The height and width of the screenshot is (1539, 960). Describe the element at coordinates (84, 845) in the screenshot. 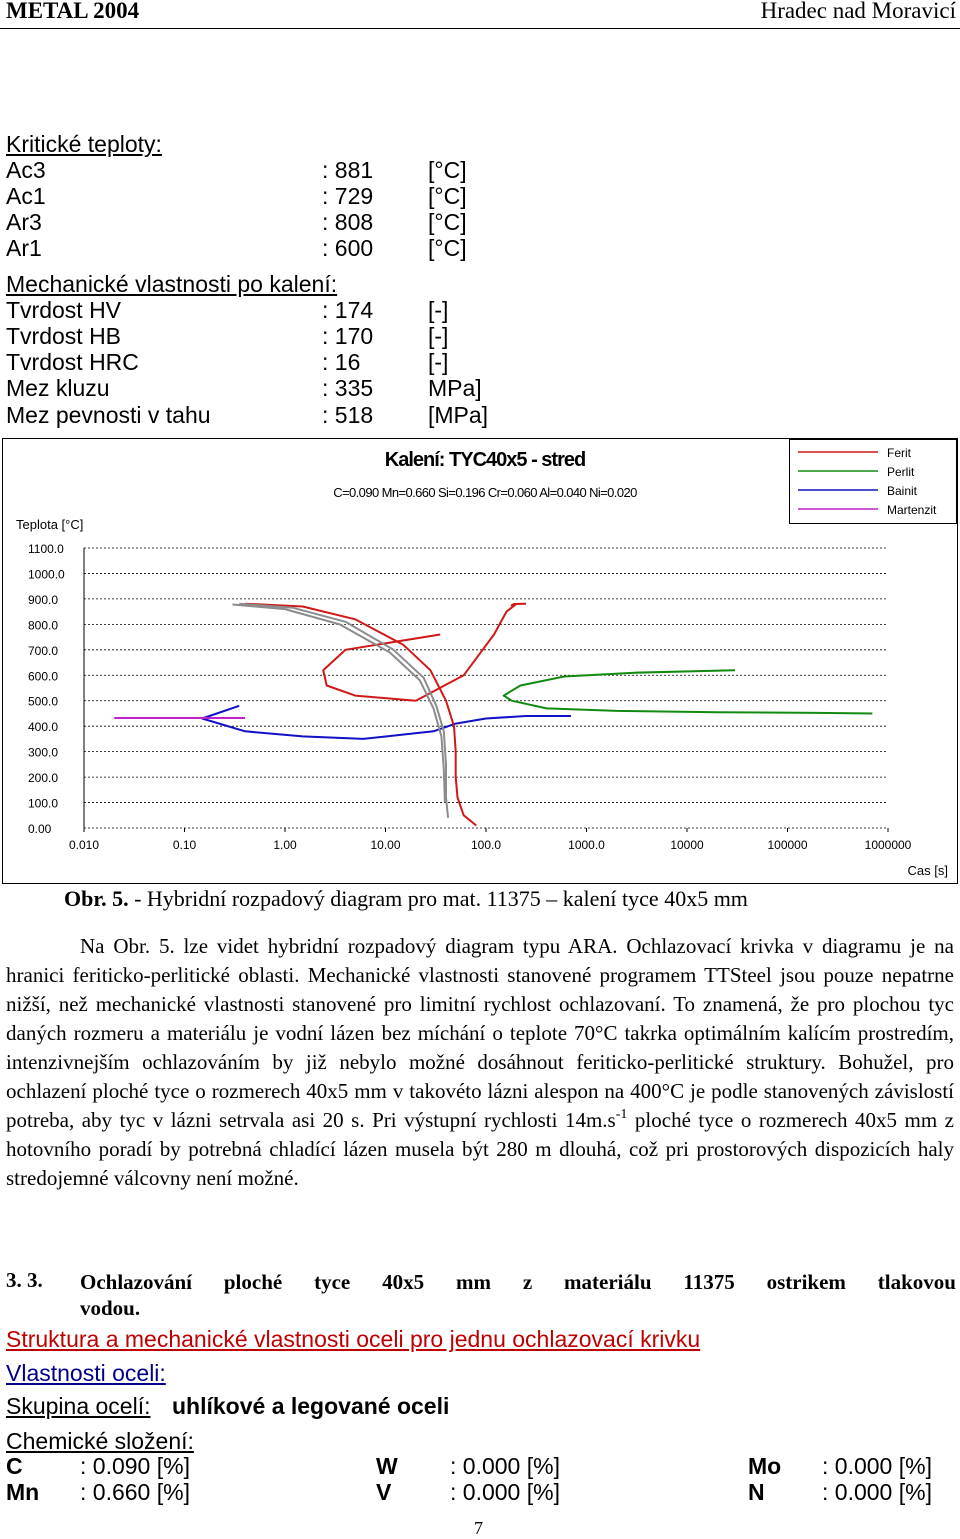

I see `x-tick-label: 0.010` at that location.